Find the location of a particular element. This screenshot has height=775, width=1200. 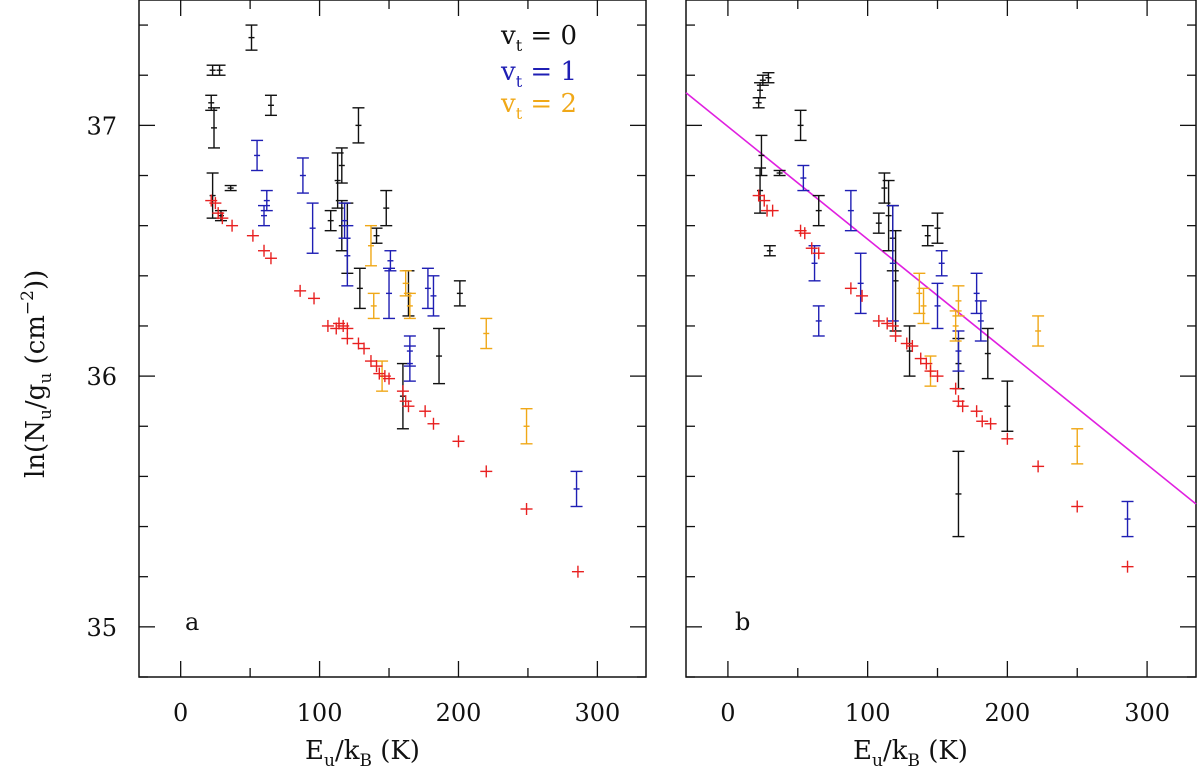

legend-entry-vt1: vt = 1 is located at coordinates (538, 74).